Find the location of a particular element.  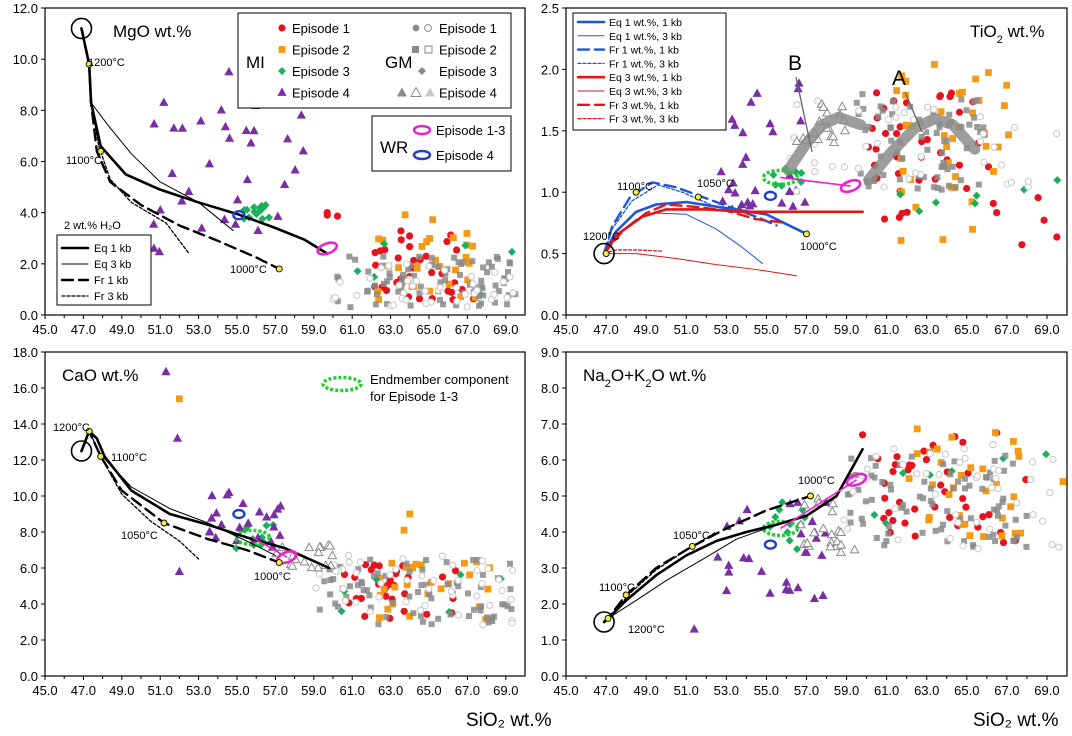

alk-label-1100: 1100°C is located at coordinates (617, 588).